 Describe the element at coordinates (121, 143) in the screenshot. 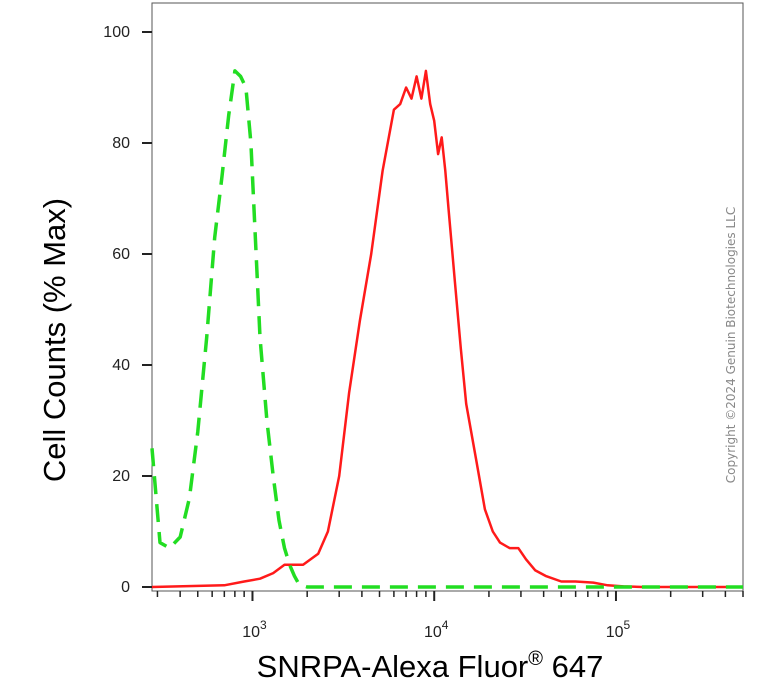

I see `y-tick-label: 80` at that location.